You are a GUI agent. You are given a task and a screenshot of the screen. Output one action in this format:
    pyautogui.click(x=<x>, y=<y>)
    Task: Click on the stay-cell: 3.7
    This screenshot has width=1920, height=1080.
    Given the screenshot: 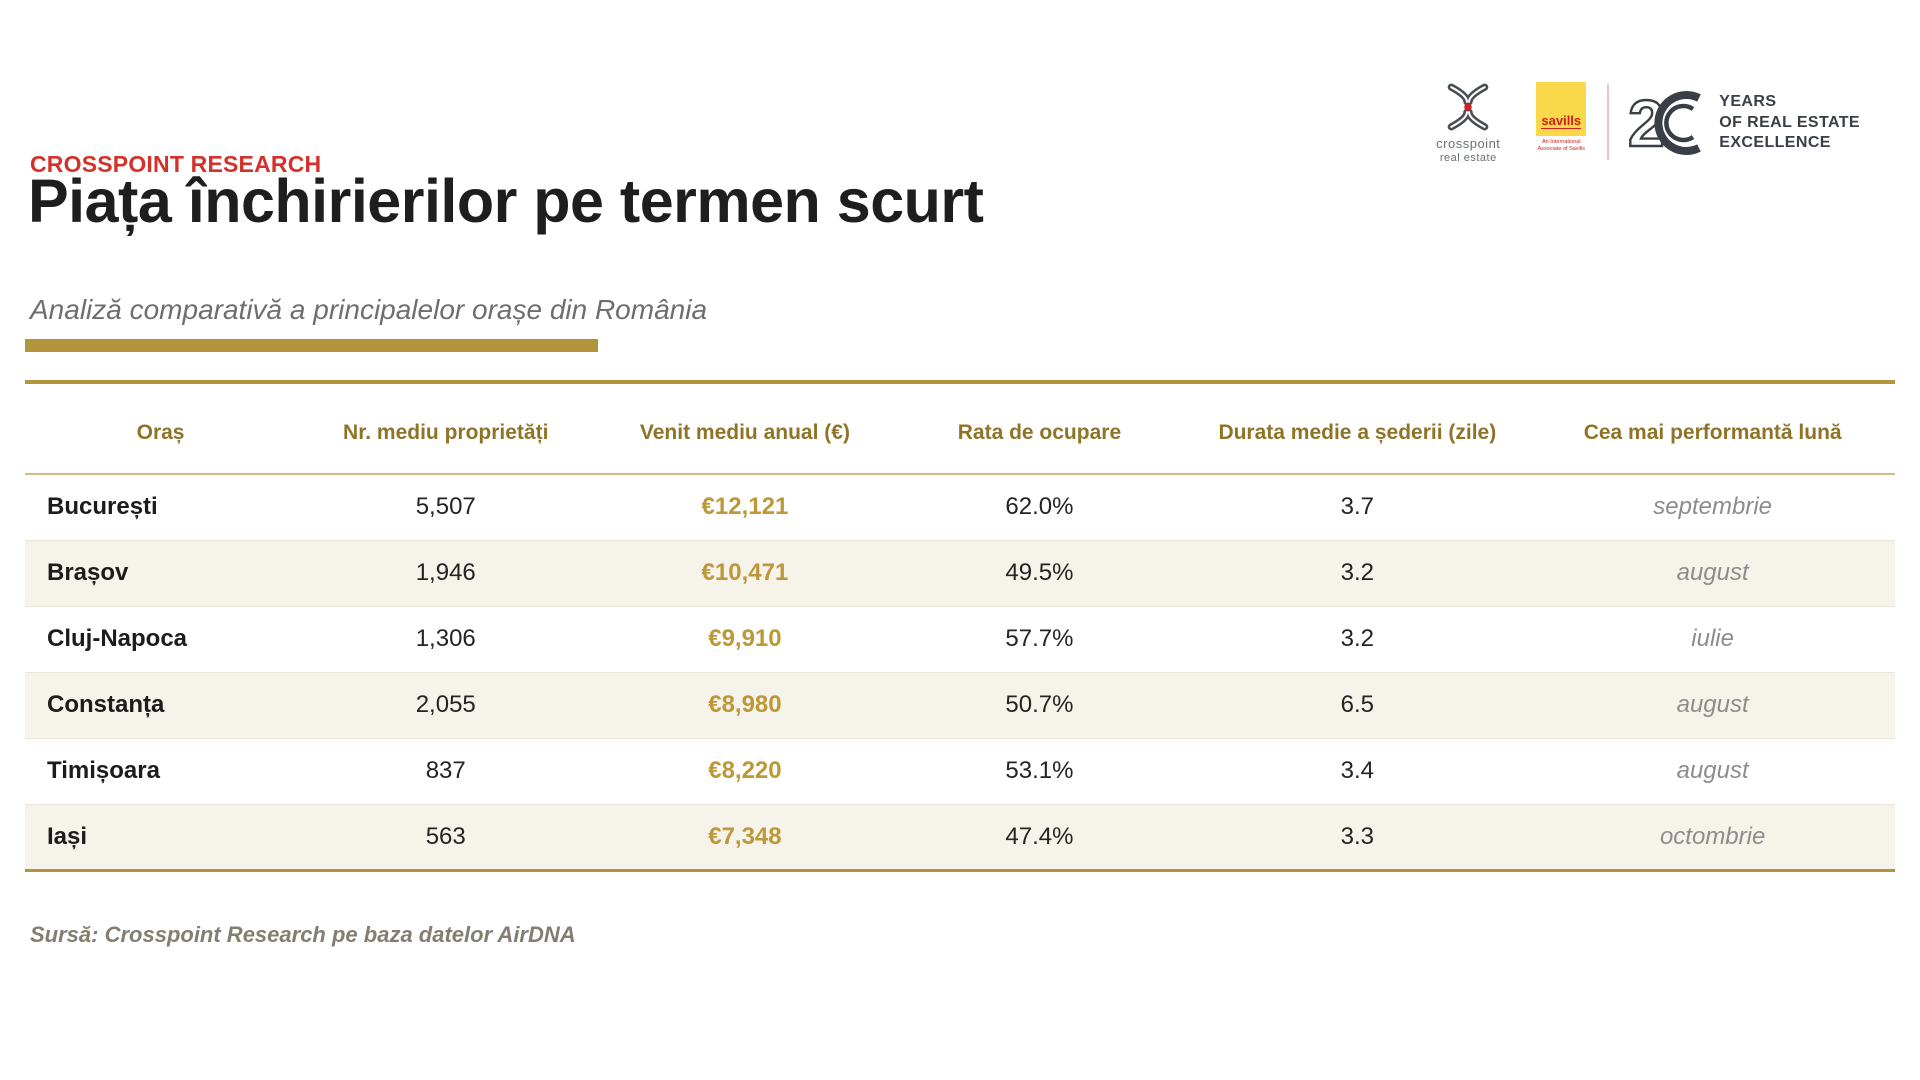 What is the action you would take?
    pyautogui.click(x=1357, y=507)
    